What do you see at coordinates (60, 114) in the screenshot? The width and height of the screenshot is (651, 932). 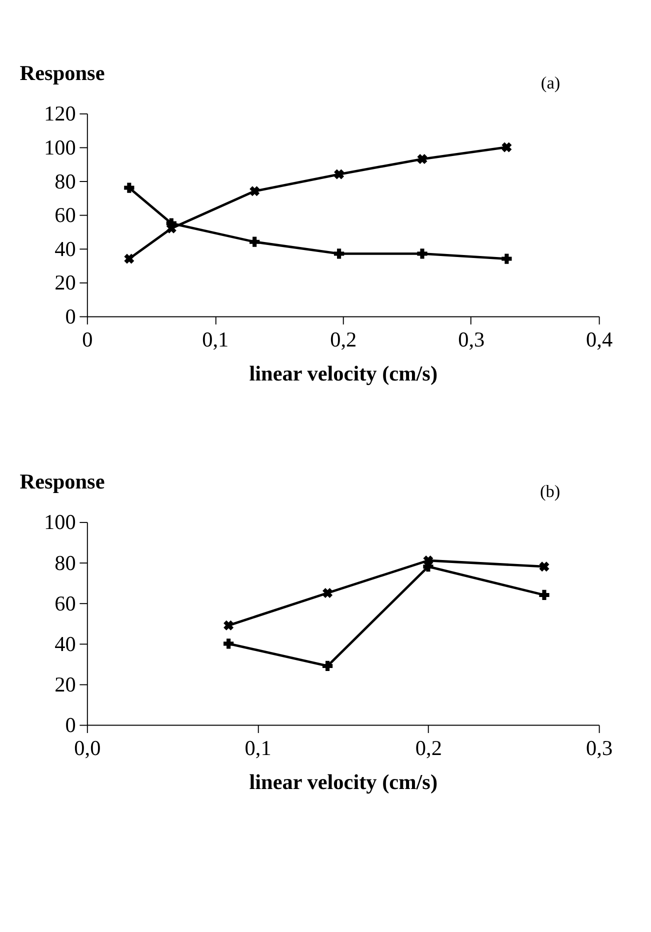 I see `y-tick-label: 120` at bounding box center [60, 114].